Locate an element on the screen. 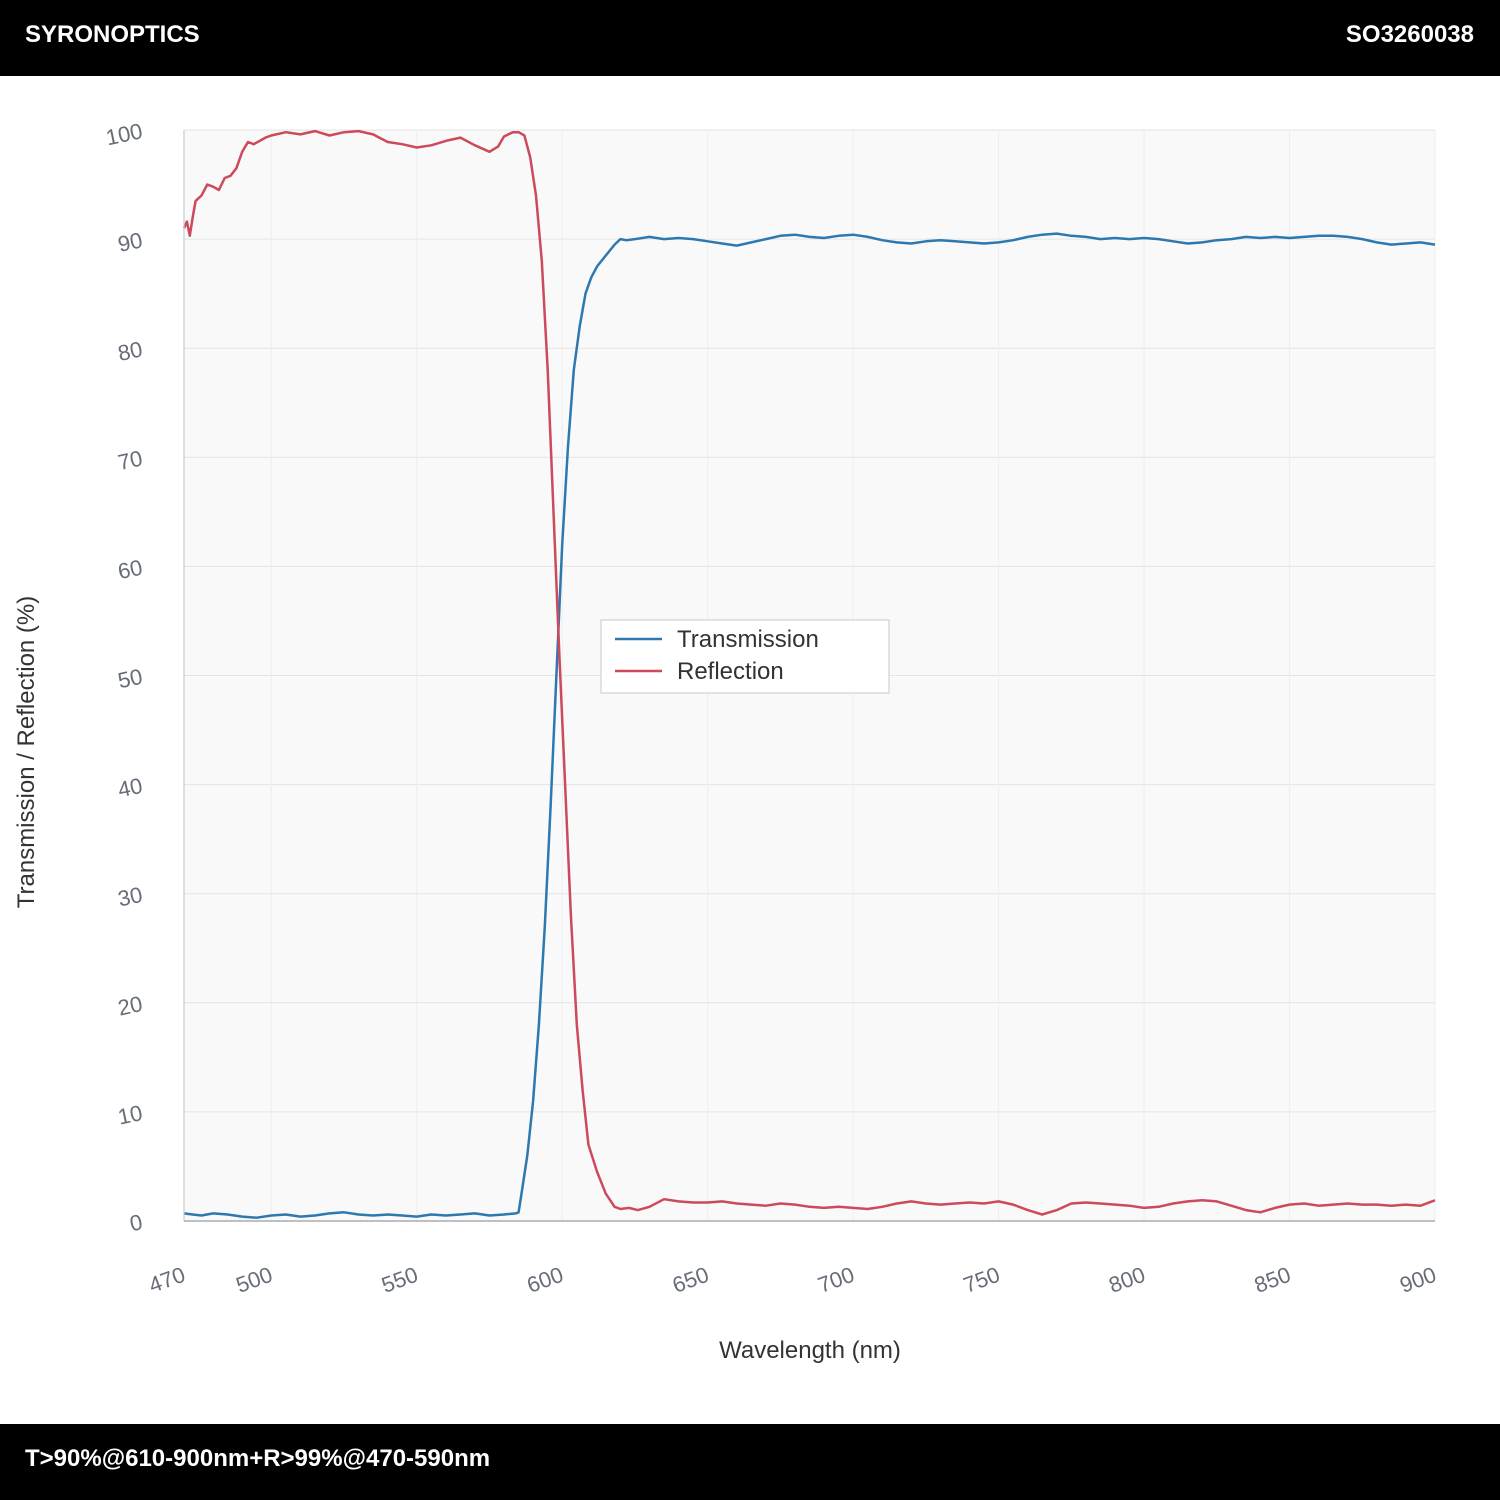 The image size is (1500, 1500). legend-label-reflection: Reflection is located at coordinates (730, 671).